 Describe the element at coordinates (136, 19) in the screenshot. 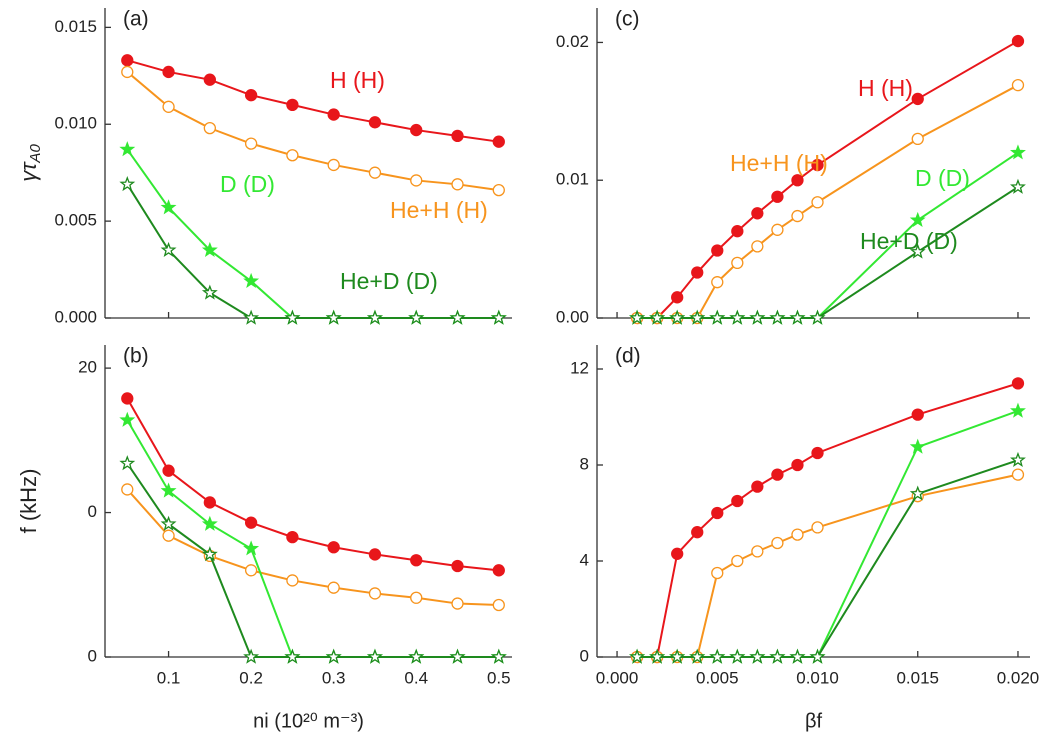

I see `panel-label: (a)` at that location.